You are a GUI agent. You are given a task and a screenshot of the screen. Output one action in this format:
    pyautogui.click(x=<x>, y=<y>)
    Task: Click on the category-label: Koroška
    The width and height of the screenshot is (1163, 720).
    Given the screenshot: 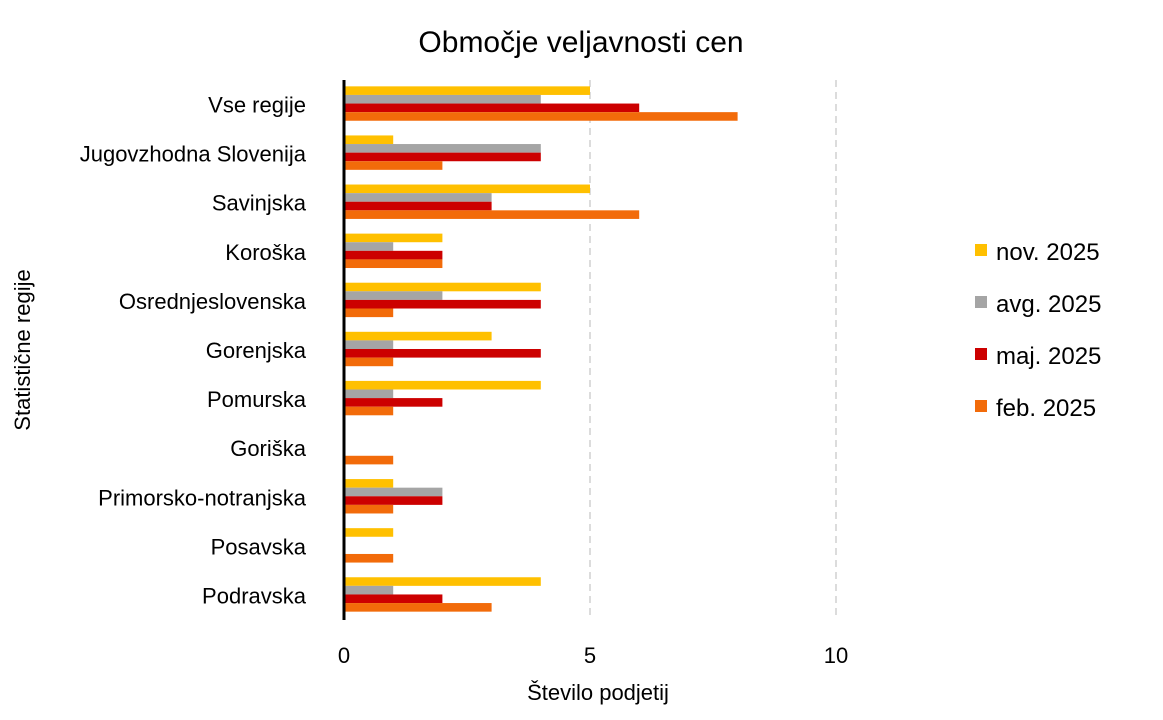 What is the action you would take?
    pyautogui.click(x=265, y=252)
    